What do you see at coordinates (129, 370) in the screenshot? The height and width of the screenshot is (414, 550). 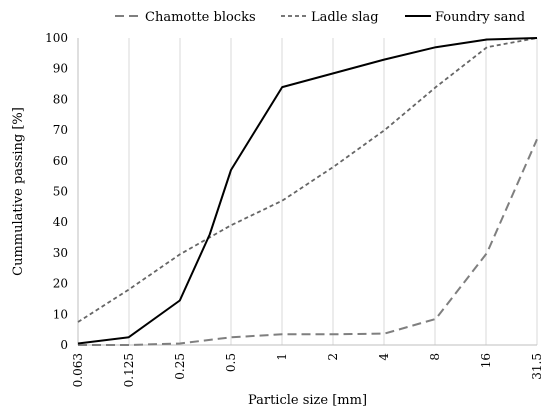 I see `x-tick-label: 0.125` at bounding box center [129, 370].